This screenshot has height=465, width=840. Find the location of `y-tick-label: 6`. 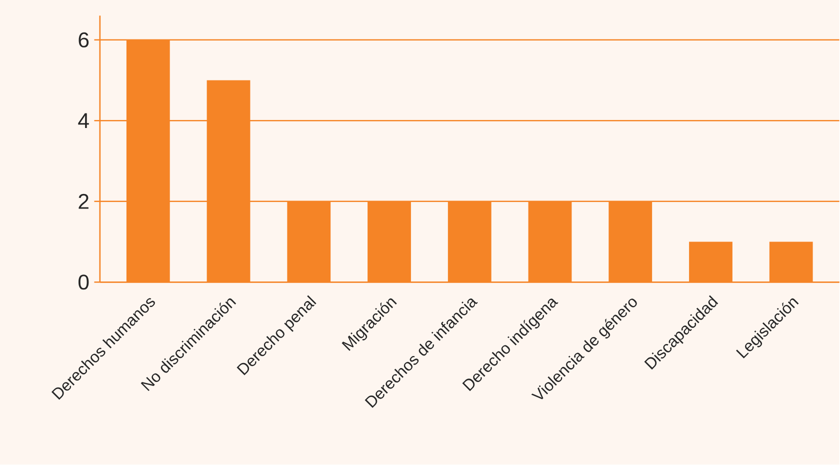

y-tick-label: 6 is located at coordinates (83, 40).